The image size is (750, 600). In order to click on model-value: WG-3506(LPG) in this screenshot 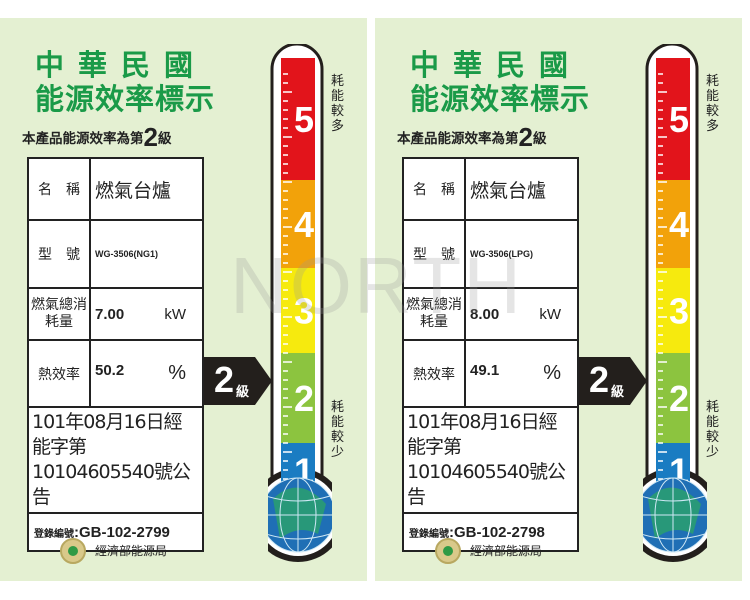, I will do `click(521, 254)`.